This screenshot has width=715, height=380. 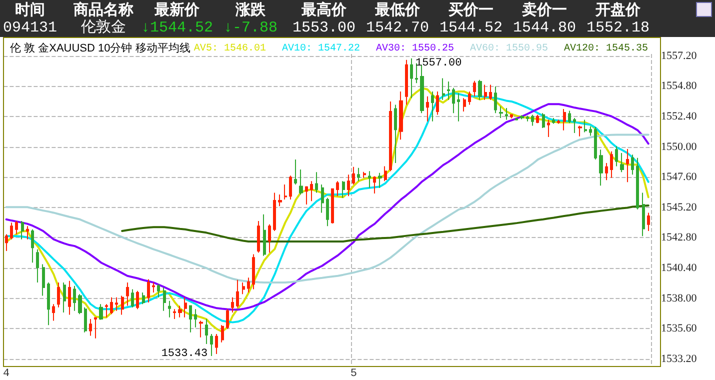 I want to click on text: 买价一, so click(x=471, y=10).